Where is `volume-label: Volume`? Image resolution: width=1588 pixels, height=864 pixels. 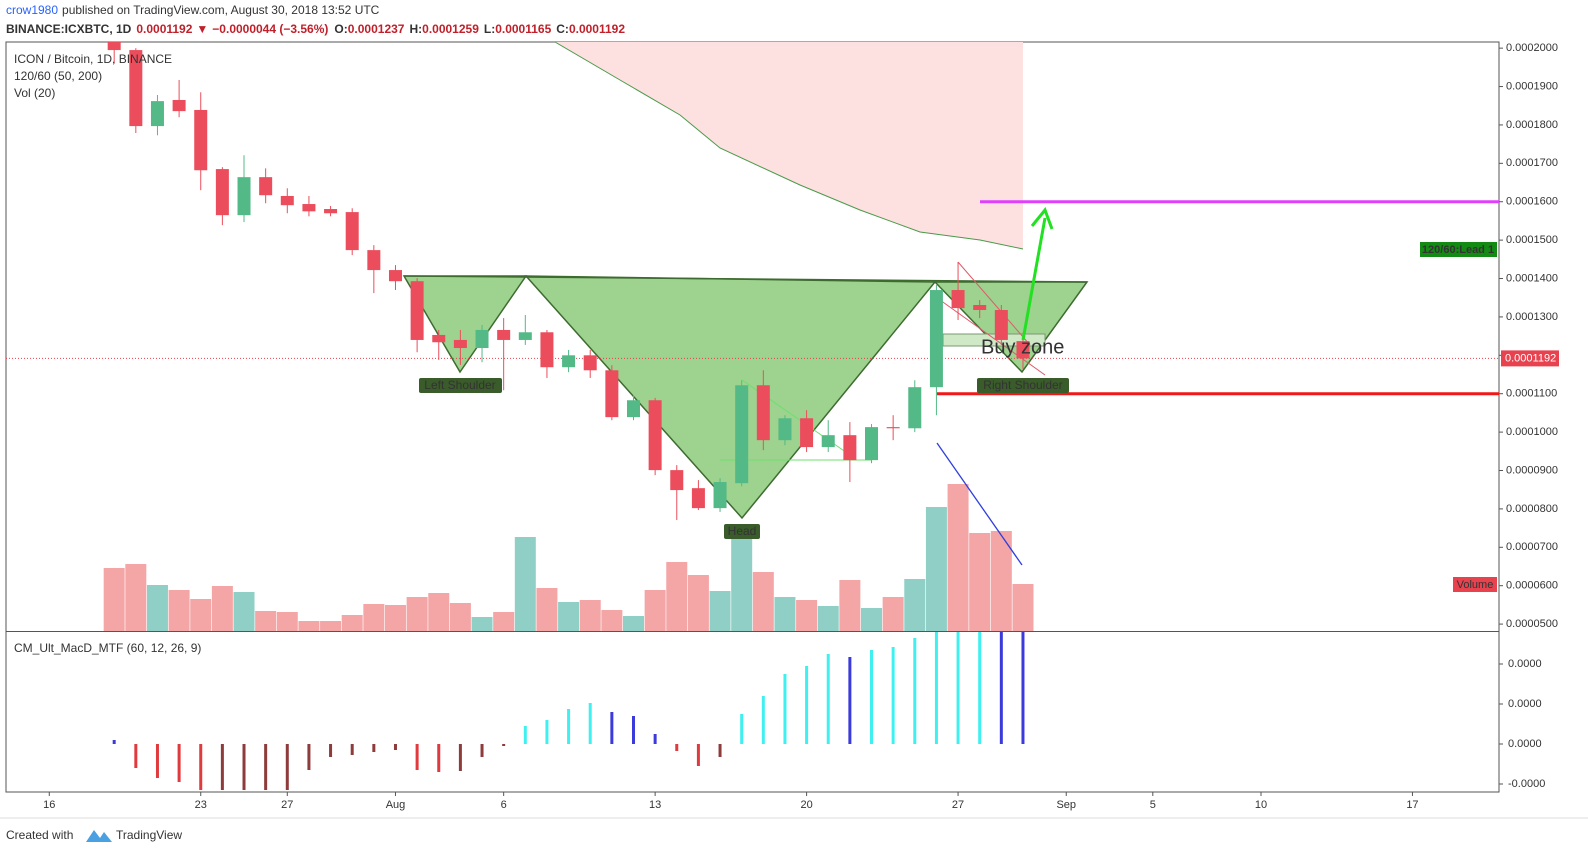 volume-label: Volume is located at coordinates (1475, 585).